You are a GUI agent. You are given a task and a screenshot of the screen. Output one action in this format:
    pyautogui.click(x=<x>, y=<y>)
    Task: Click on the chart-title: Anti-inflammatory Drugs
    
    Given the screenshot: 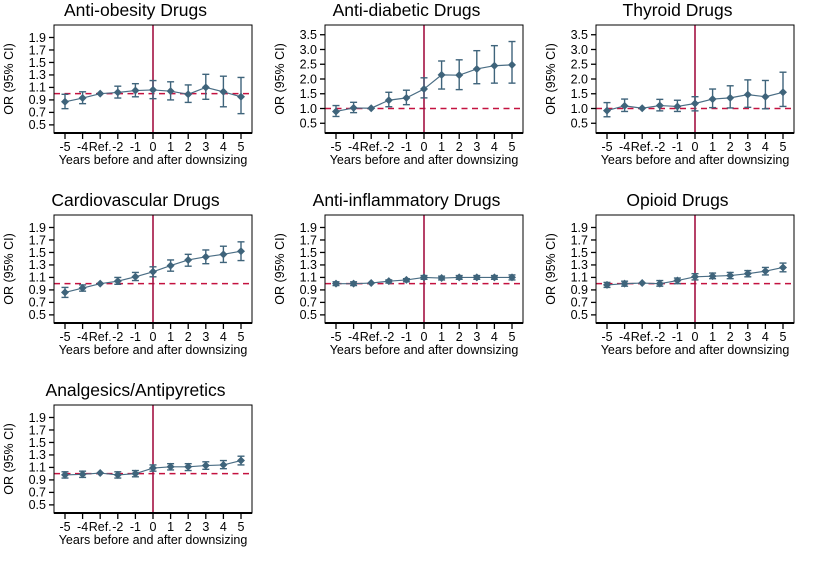 What is the action you would take?
    pyautogui.click(x=406, y=200)
    